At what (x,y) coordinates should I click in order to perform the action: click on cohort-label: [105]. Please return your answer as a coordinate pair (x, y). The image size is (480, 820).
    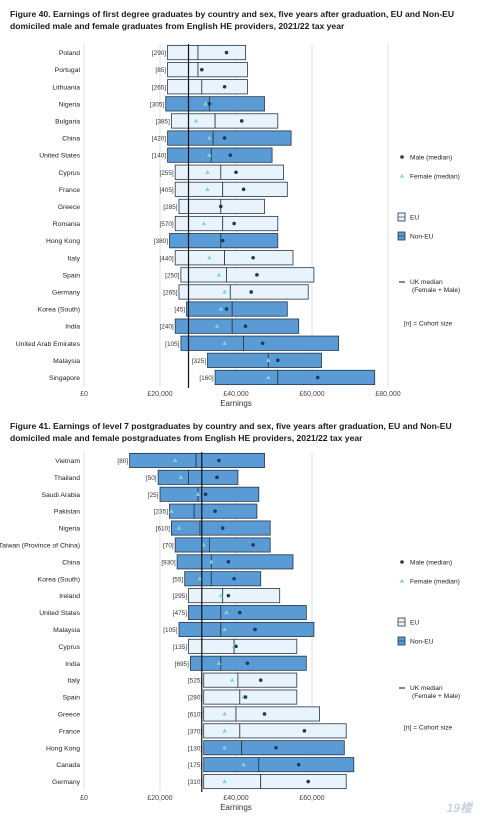
    Looking at the image, I should click on (170, 630).